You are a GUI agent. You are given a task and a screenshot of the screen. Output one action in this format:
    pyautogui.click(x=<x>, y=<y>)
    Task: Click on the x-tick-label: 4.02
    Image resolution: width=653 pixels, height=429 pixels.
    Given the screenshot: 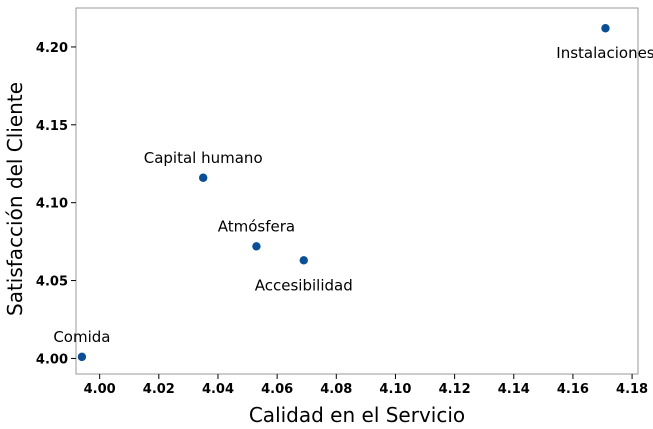 What is the action you would take?
    pyautogui.click(x=159, y=389)
    